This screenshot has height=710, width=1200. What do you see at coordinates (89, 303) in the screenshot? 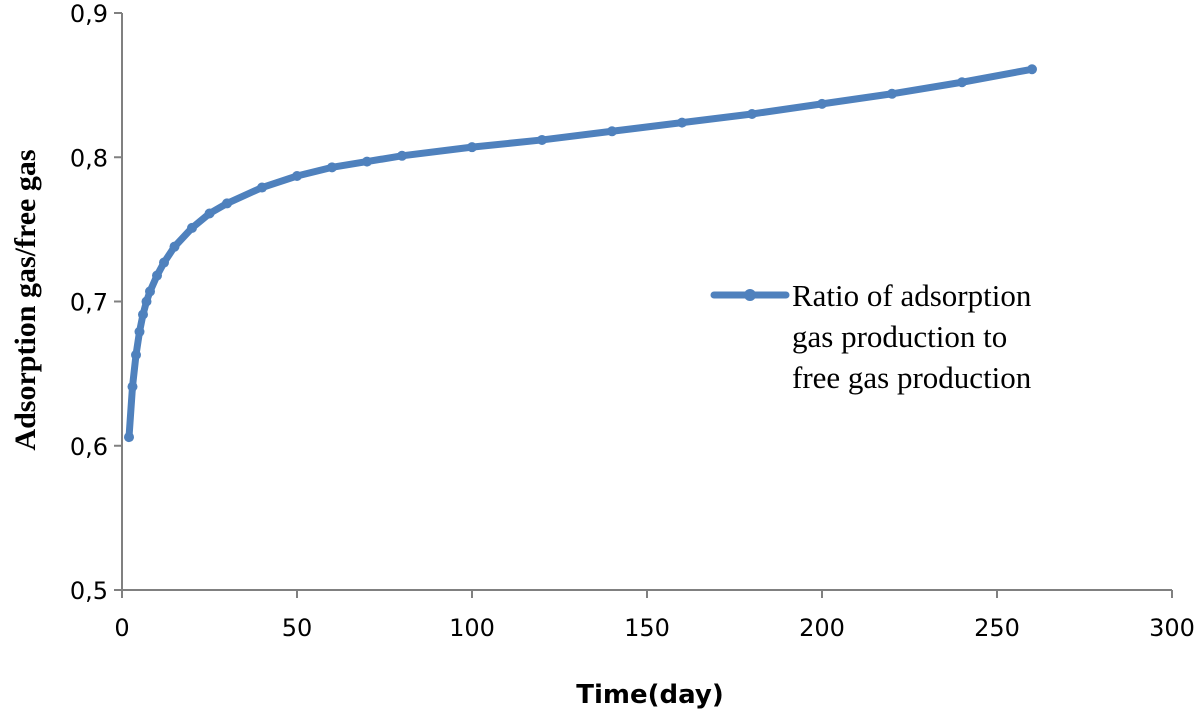
I see `y-tick-label: 0,7` at bounding box center [89, 303].